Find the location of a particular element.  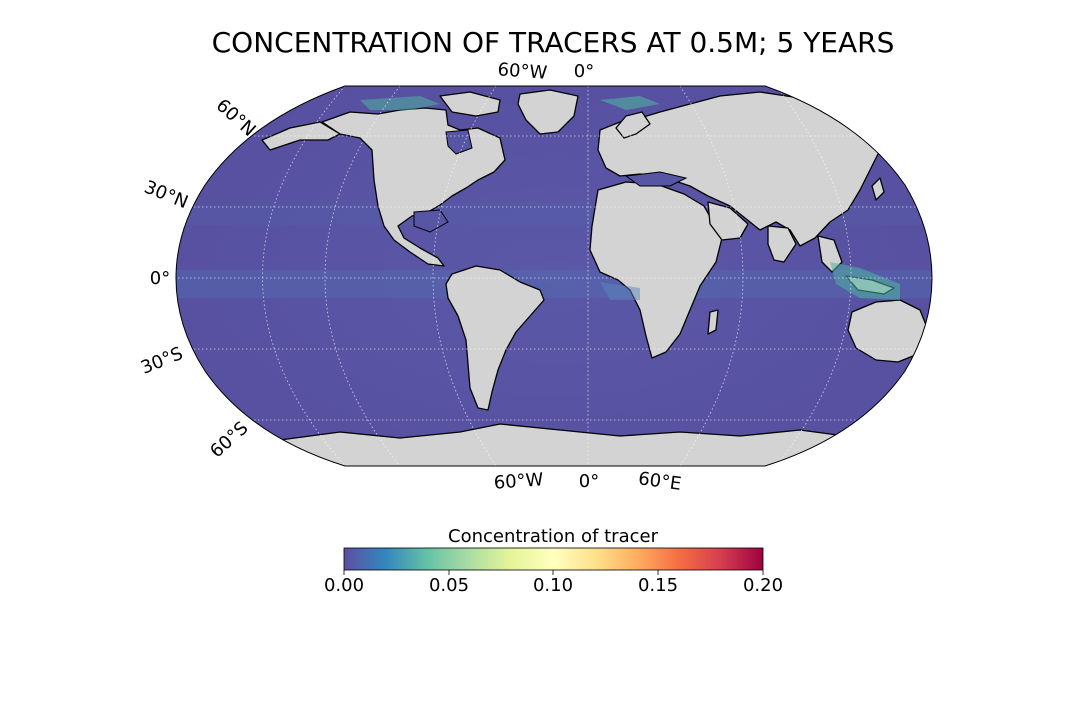

meridian-120e is located at coordinates (813, 276).